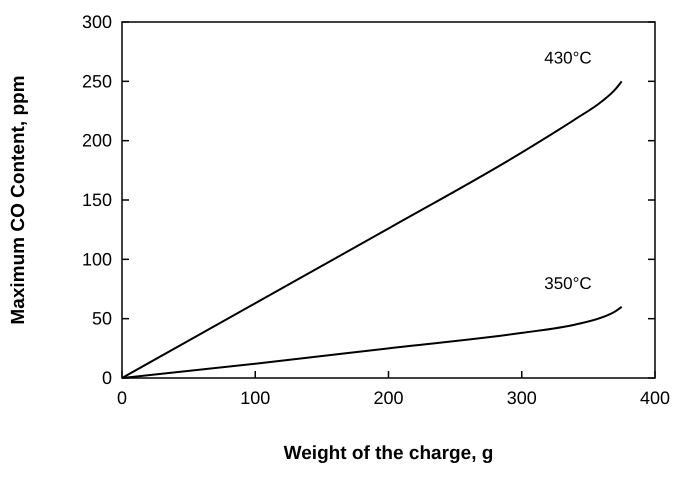  What do you see at coordinates (18, 200) in the screenshot?
I see `y-axis-title: Maximum CO Content, ppm` at bounding box center [18, 200].